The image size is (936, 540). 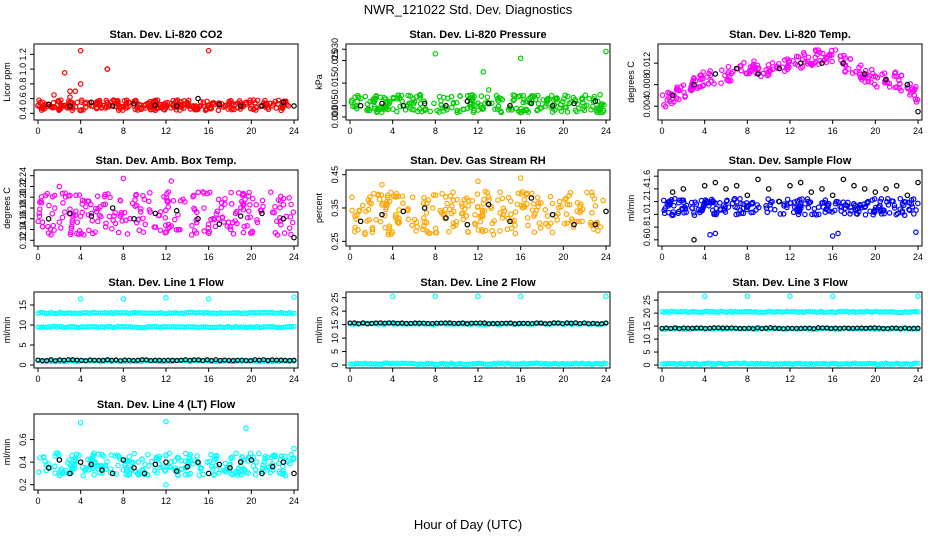 What do you see at coordinates (335, 49) in the screenshot?
I see `y-tick-label: 0.030` at bounding box center [335, 49].